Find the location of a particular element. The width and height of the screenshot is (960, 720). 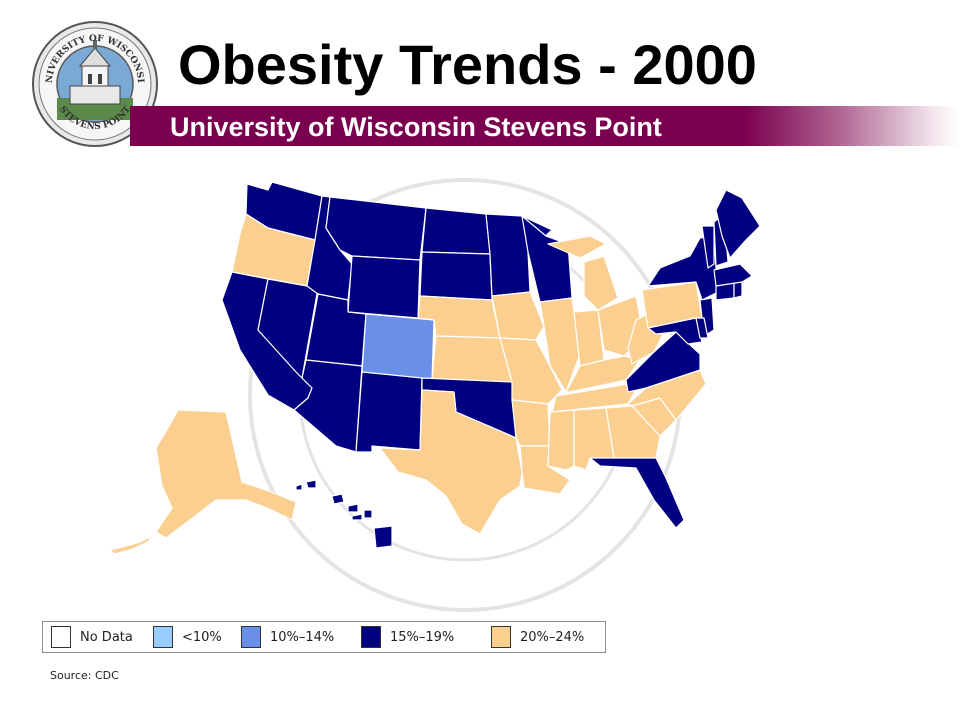

state-shape-mo is located at coordinates (531, 371).